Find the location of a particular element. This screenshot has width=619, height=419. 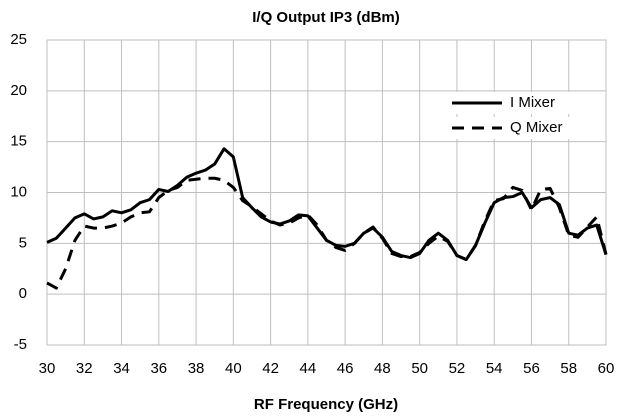

y-tick-label: -5 is located at coordinates (20, 344).